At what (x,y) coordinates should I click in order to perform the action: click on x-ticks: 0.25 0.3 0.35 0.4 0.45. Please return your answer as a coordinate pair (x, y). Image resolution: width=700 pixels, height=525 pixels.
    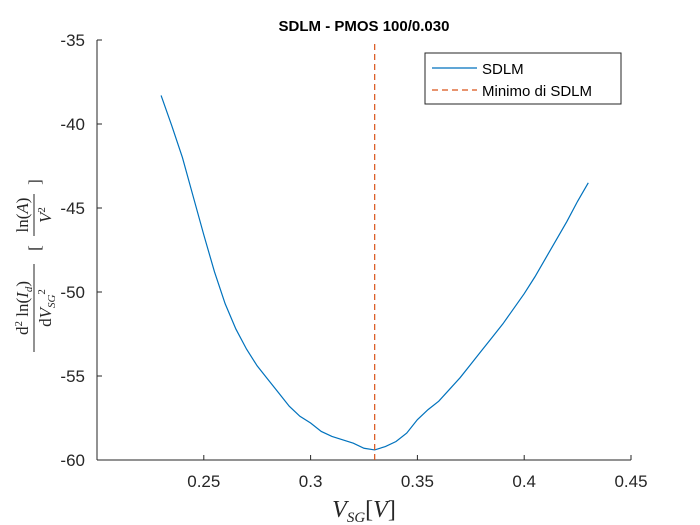
    Looking at the image, I should click on (417, 473).